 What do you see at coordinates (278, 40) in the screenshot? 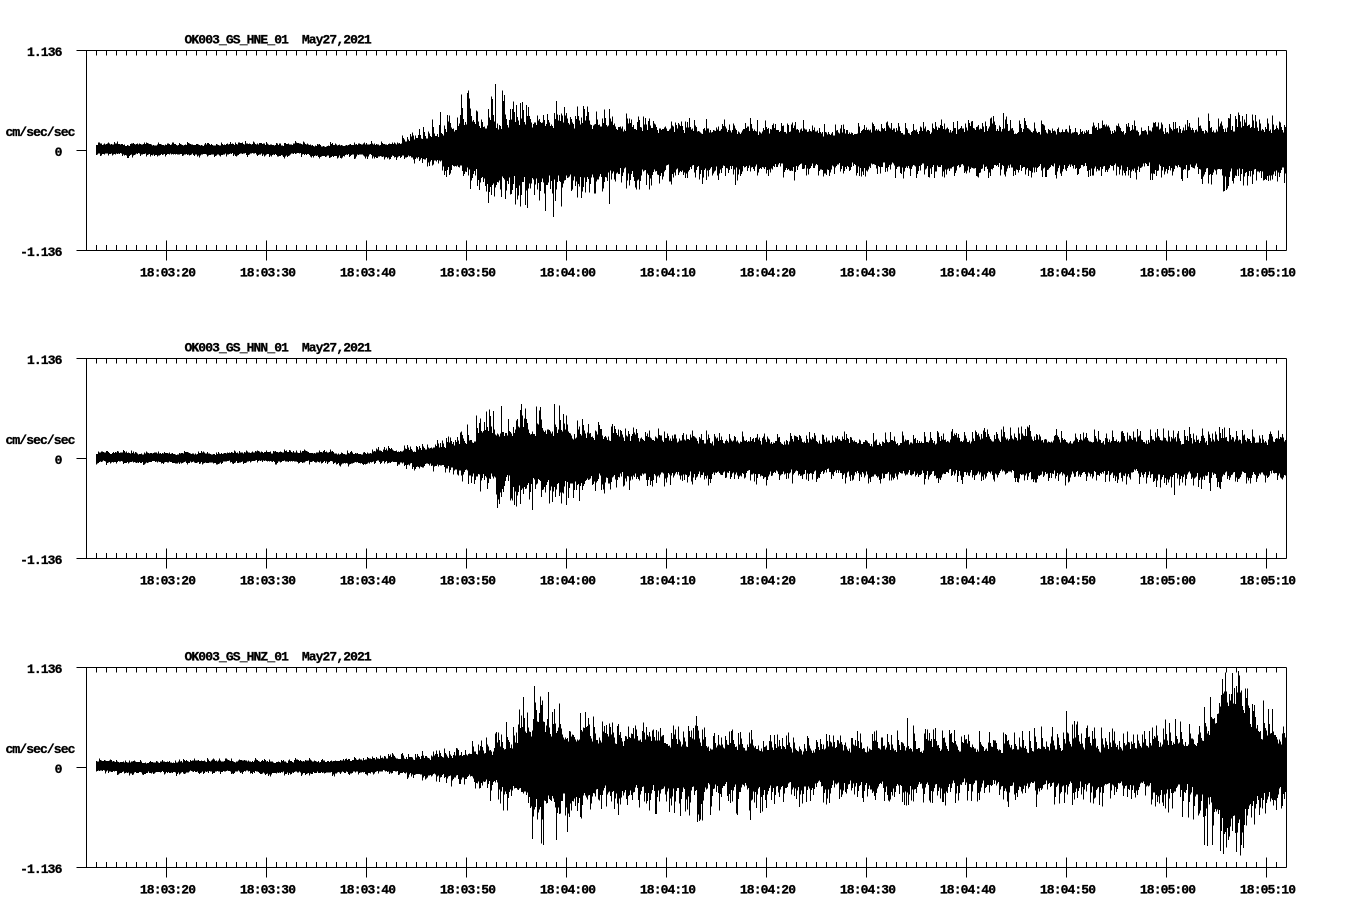
I see `svg-text: OK003_GS_HNE_01 May27,2021` at bounding box center [278, 40].